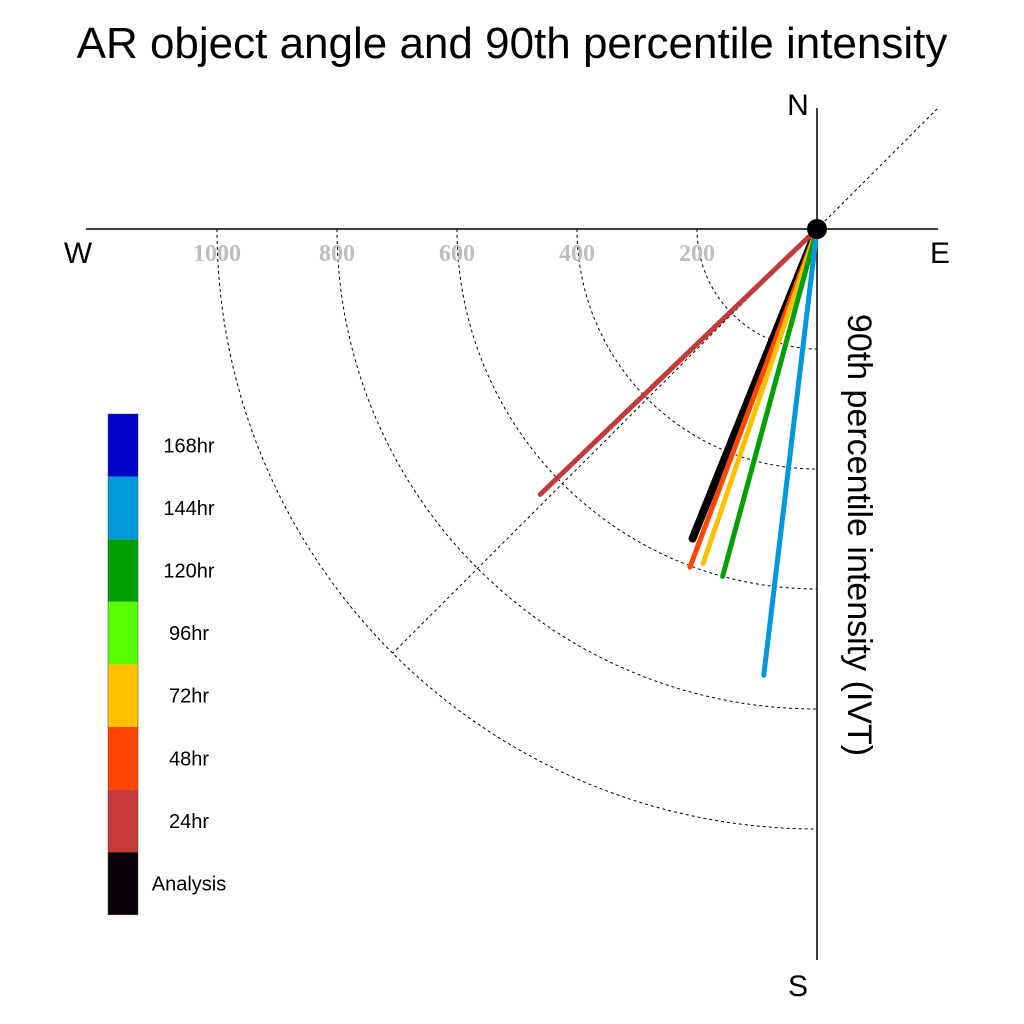  Describe the element at coordinates (189, 822) in the screenshot. I see `legend-label: 24hr` at that location.